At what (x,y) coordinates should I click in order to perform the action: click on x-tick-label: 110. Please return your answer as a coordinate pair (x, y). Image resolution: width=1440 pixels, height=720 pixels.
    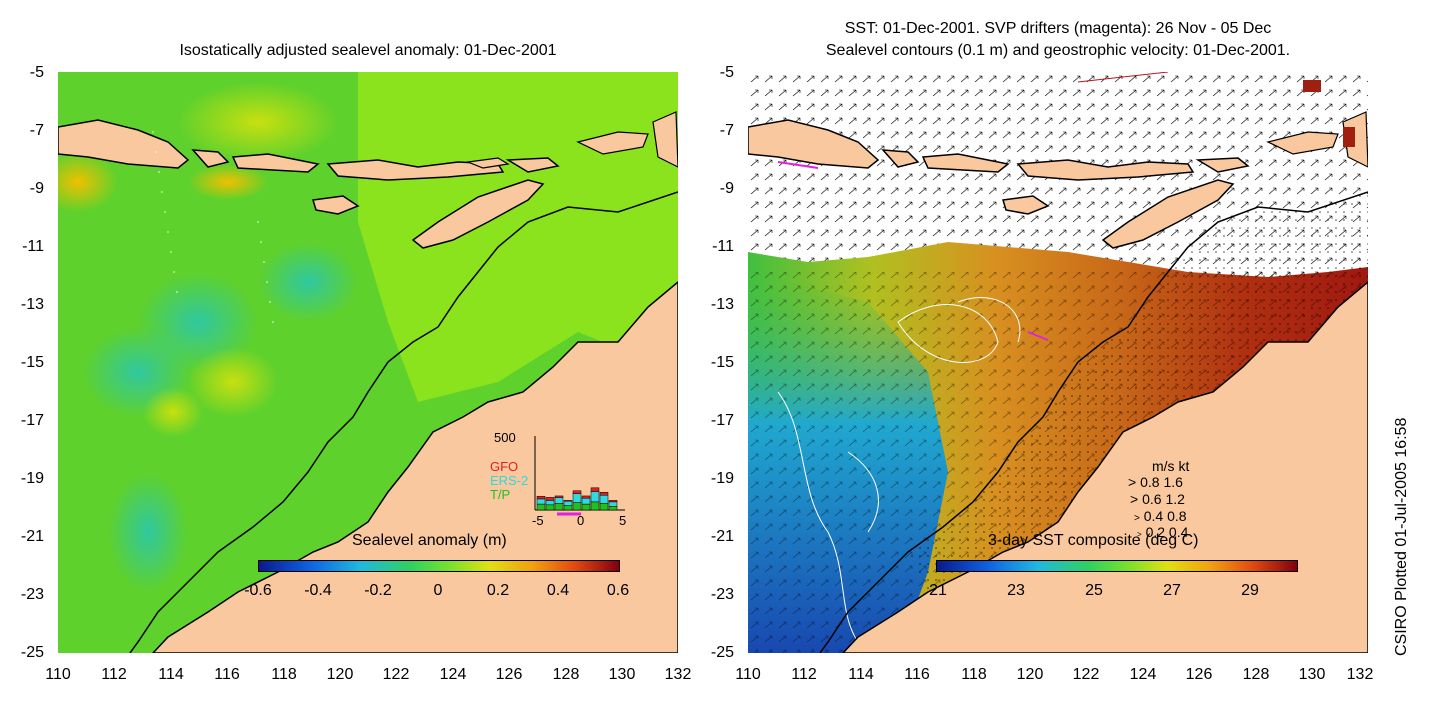
    Looking at the image, I should click on (58, 674).